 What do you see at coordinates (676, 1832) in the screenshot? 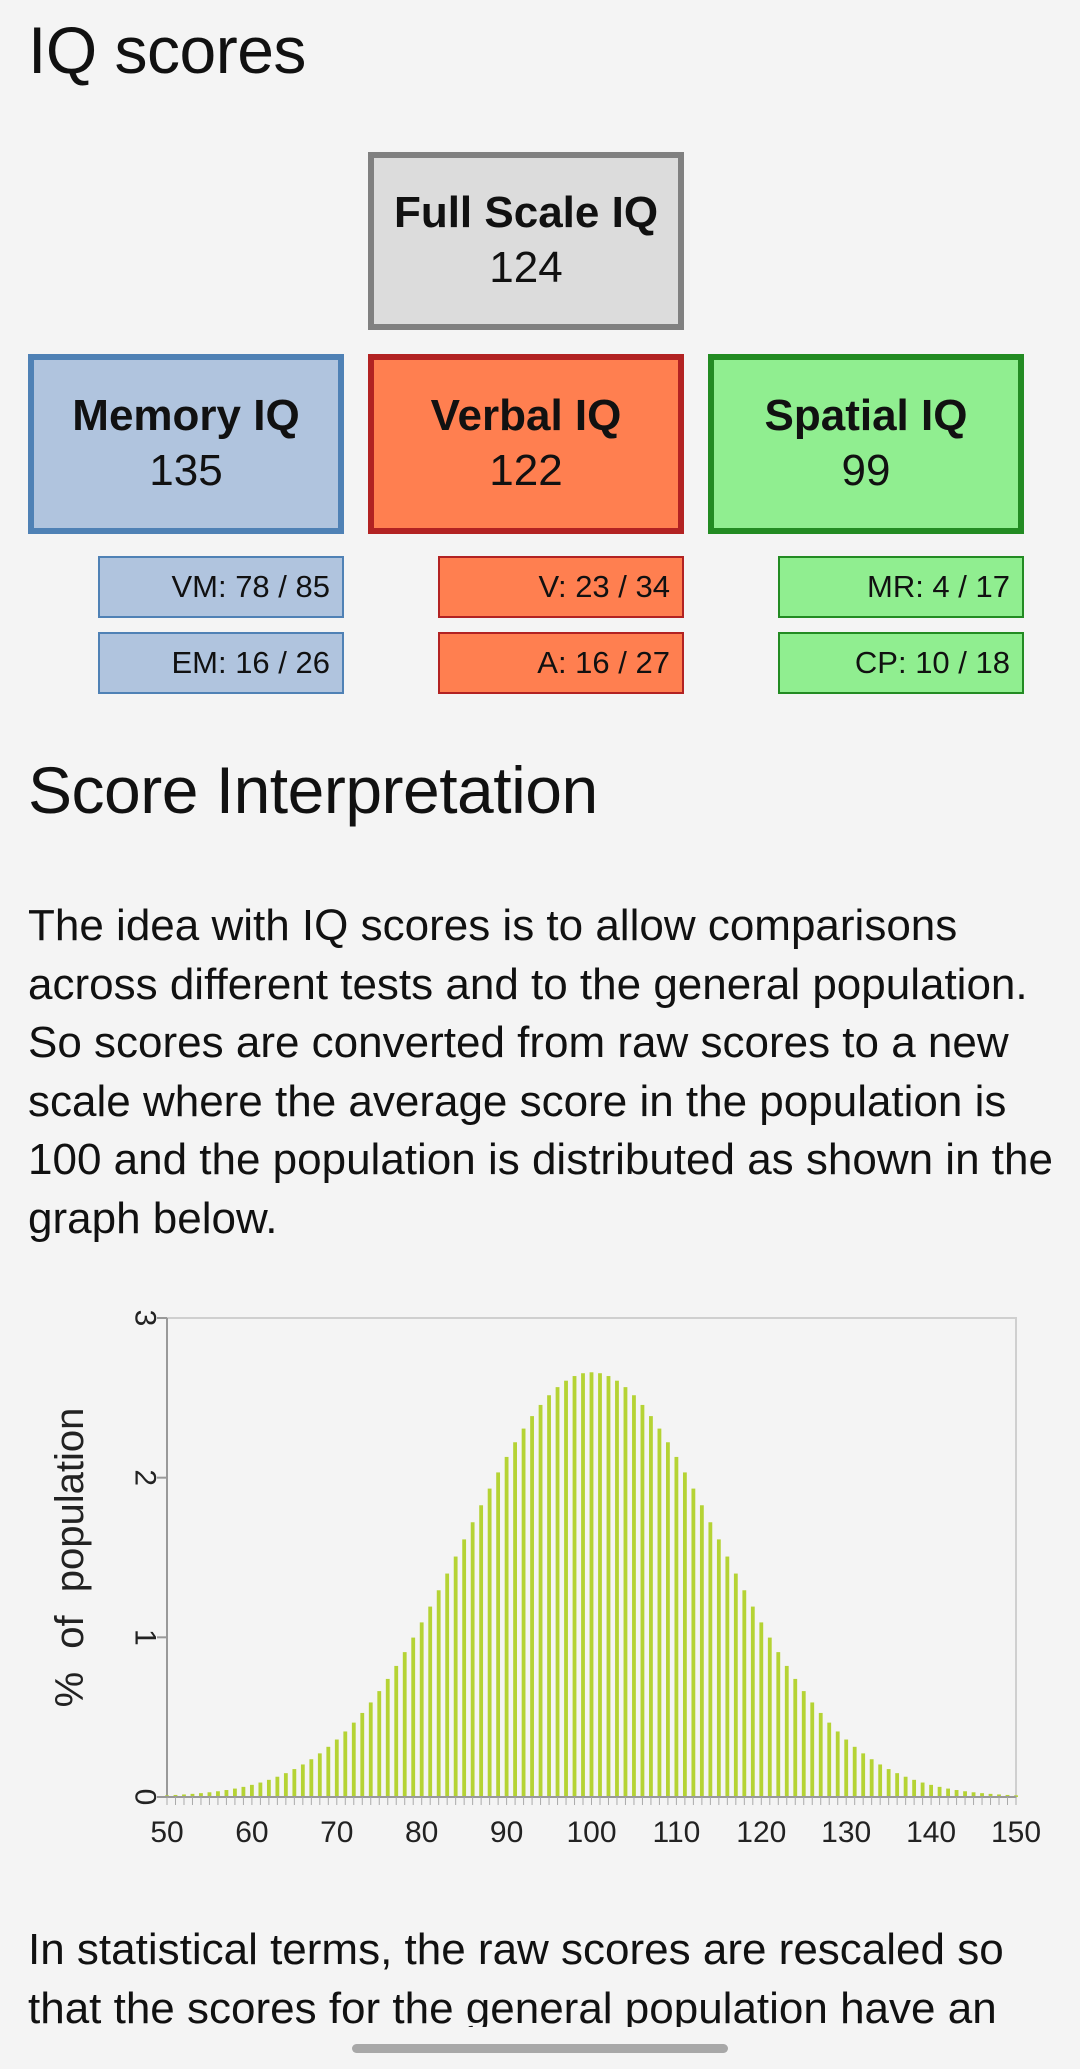
I see `x-tick-label: 110` at bounding box center [676, 1832].